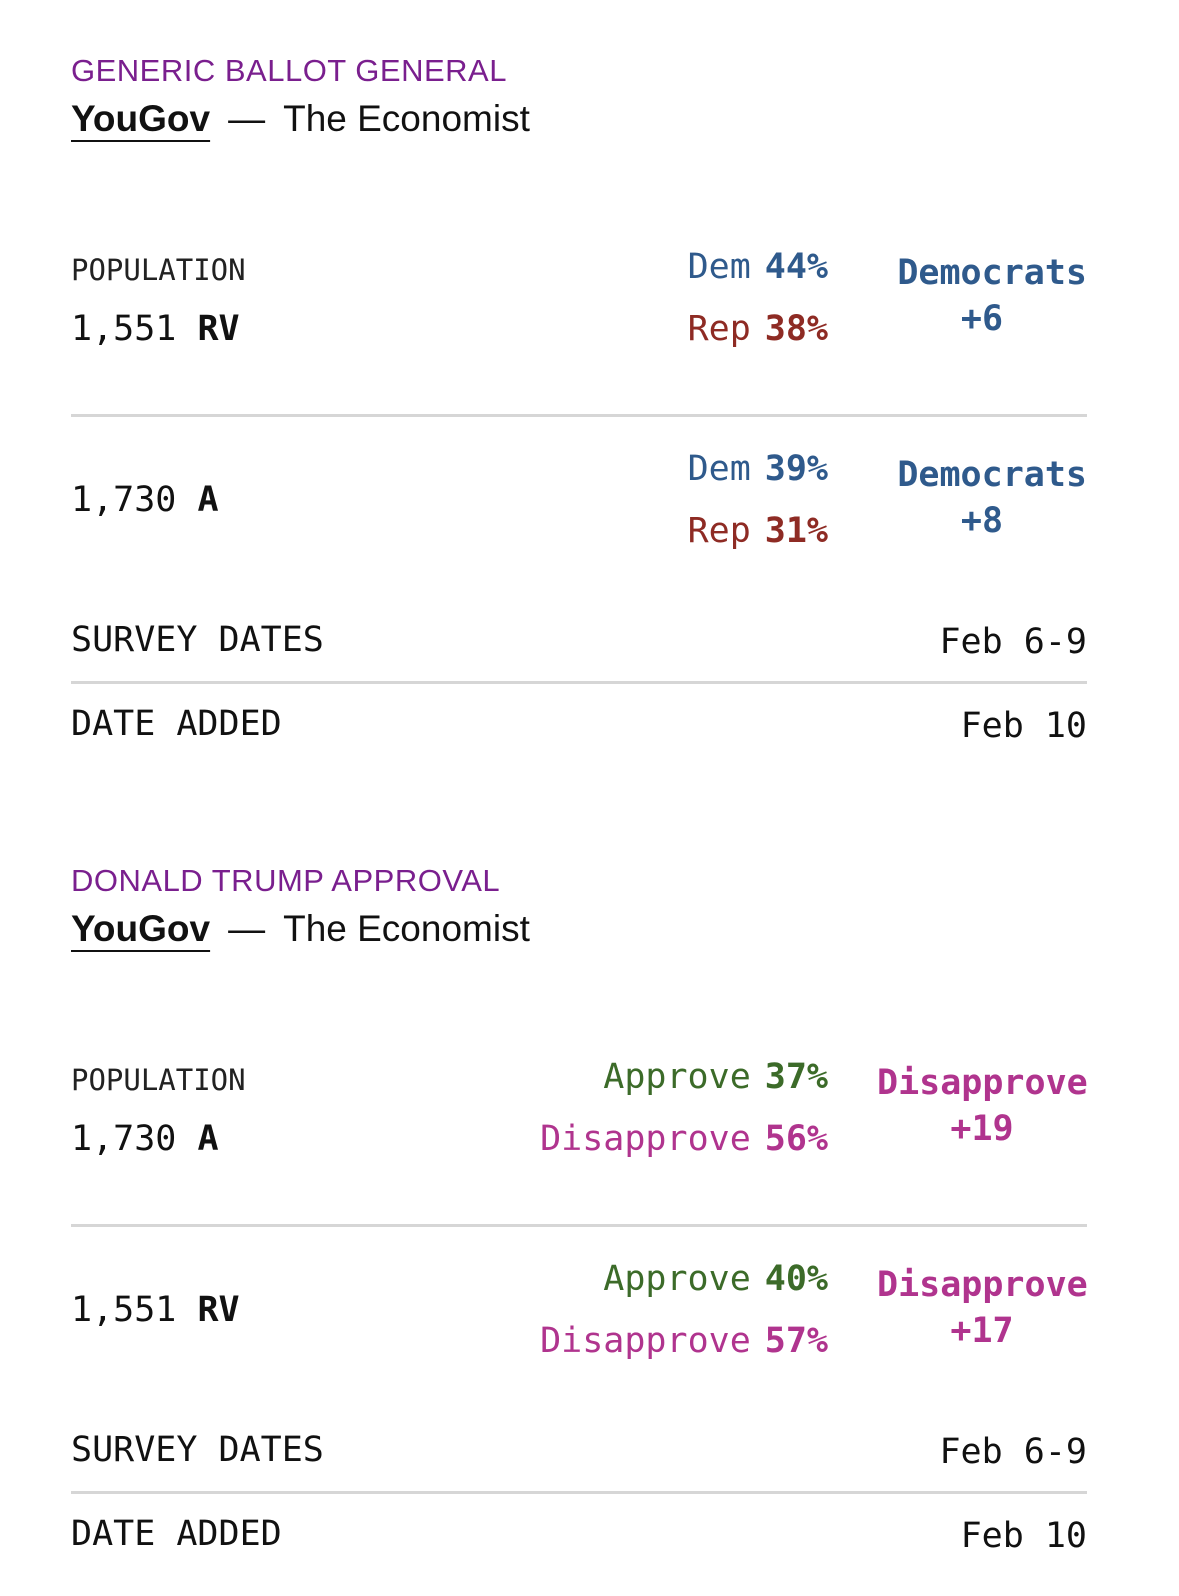 The image size is (1179, 1596). I want to click on answer-approve: Approve 40%, so click(715, 1279).